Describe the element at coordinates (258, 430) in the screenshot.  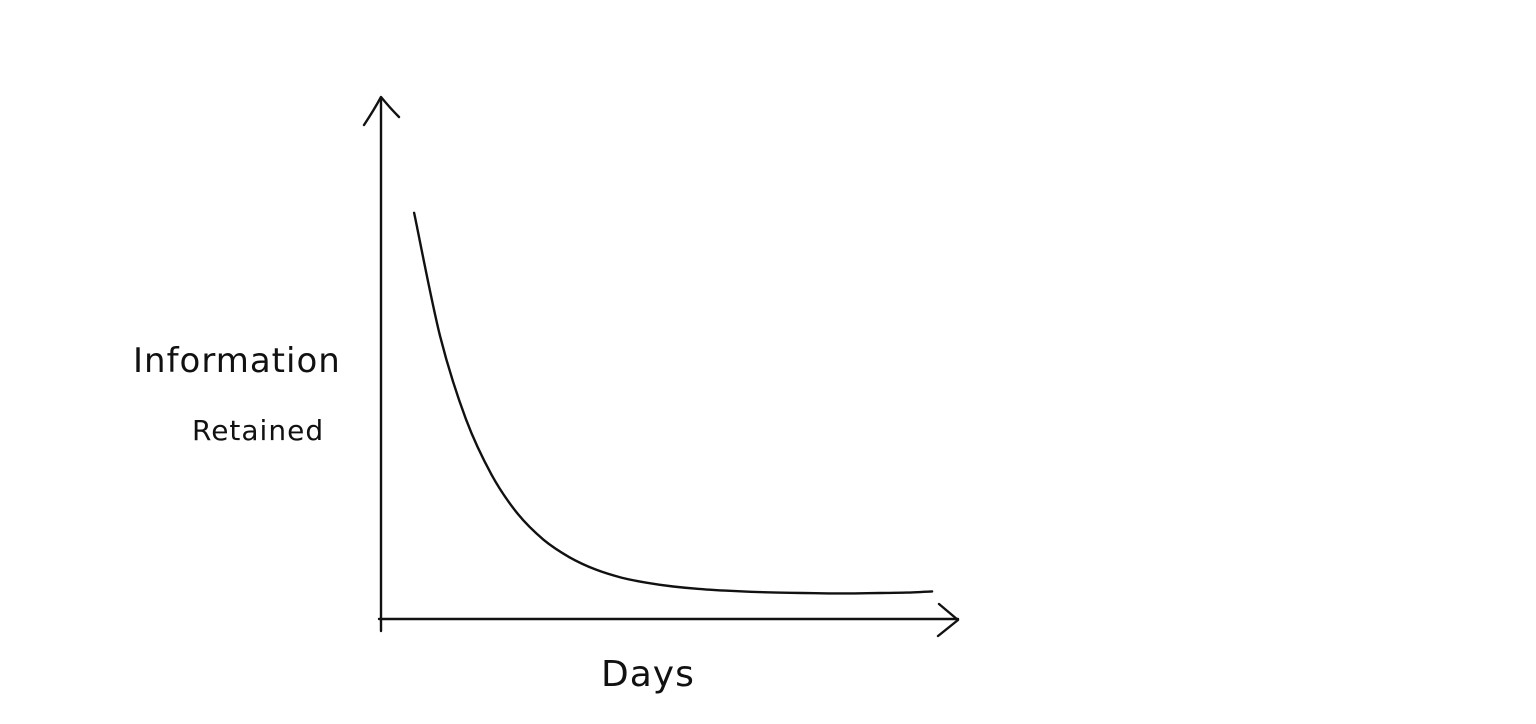
I see `y-axis-label-line-2: Retained` at that location.